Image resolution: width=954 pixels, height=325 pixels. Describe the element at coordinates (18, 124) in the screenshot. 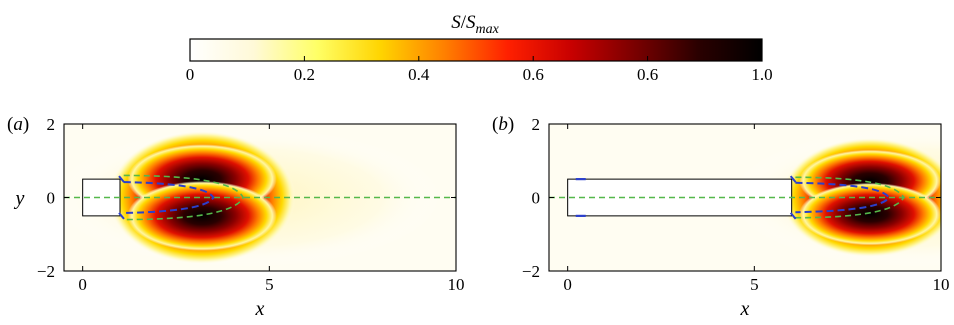

I see `panel-label: (a)` at that location.